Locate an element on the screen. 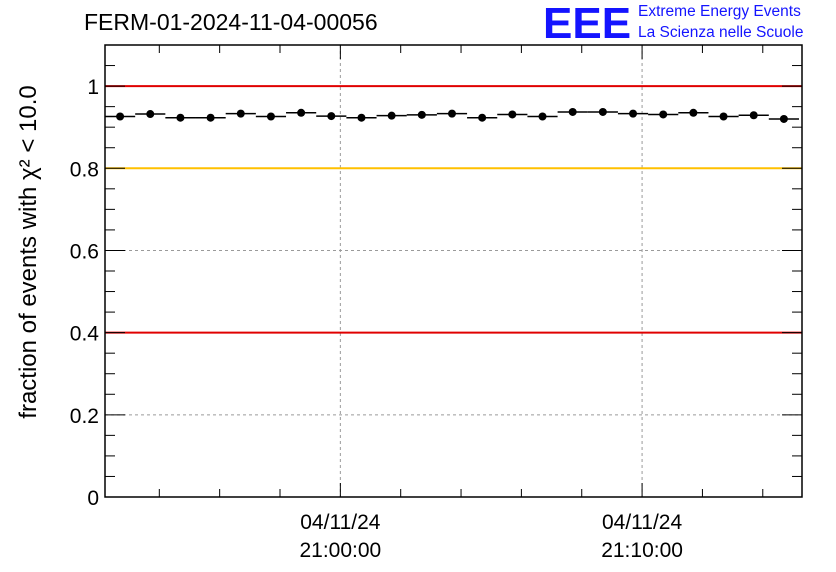  y-tick-label: 1 is located at coordinates (93, 87).